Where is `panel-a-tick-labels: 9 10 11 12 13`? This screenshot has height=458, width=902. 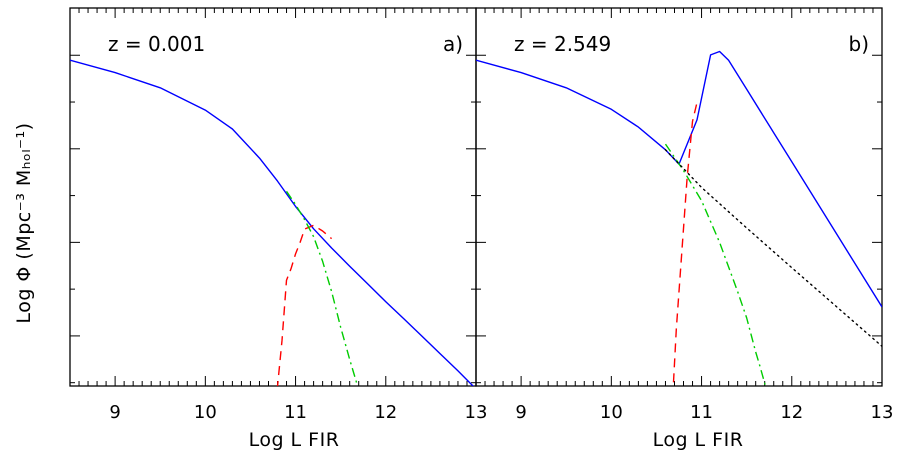
panel-a-tick-labels: 9 10 11 12 13 is located at coordinates (298, 412).